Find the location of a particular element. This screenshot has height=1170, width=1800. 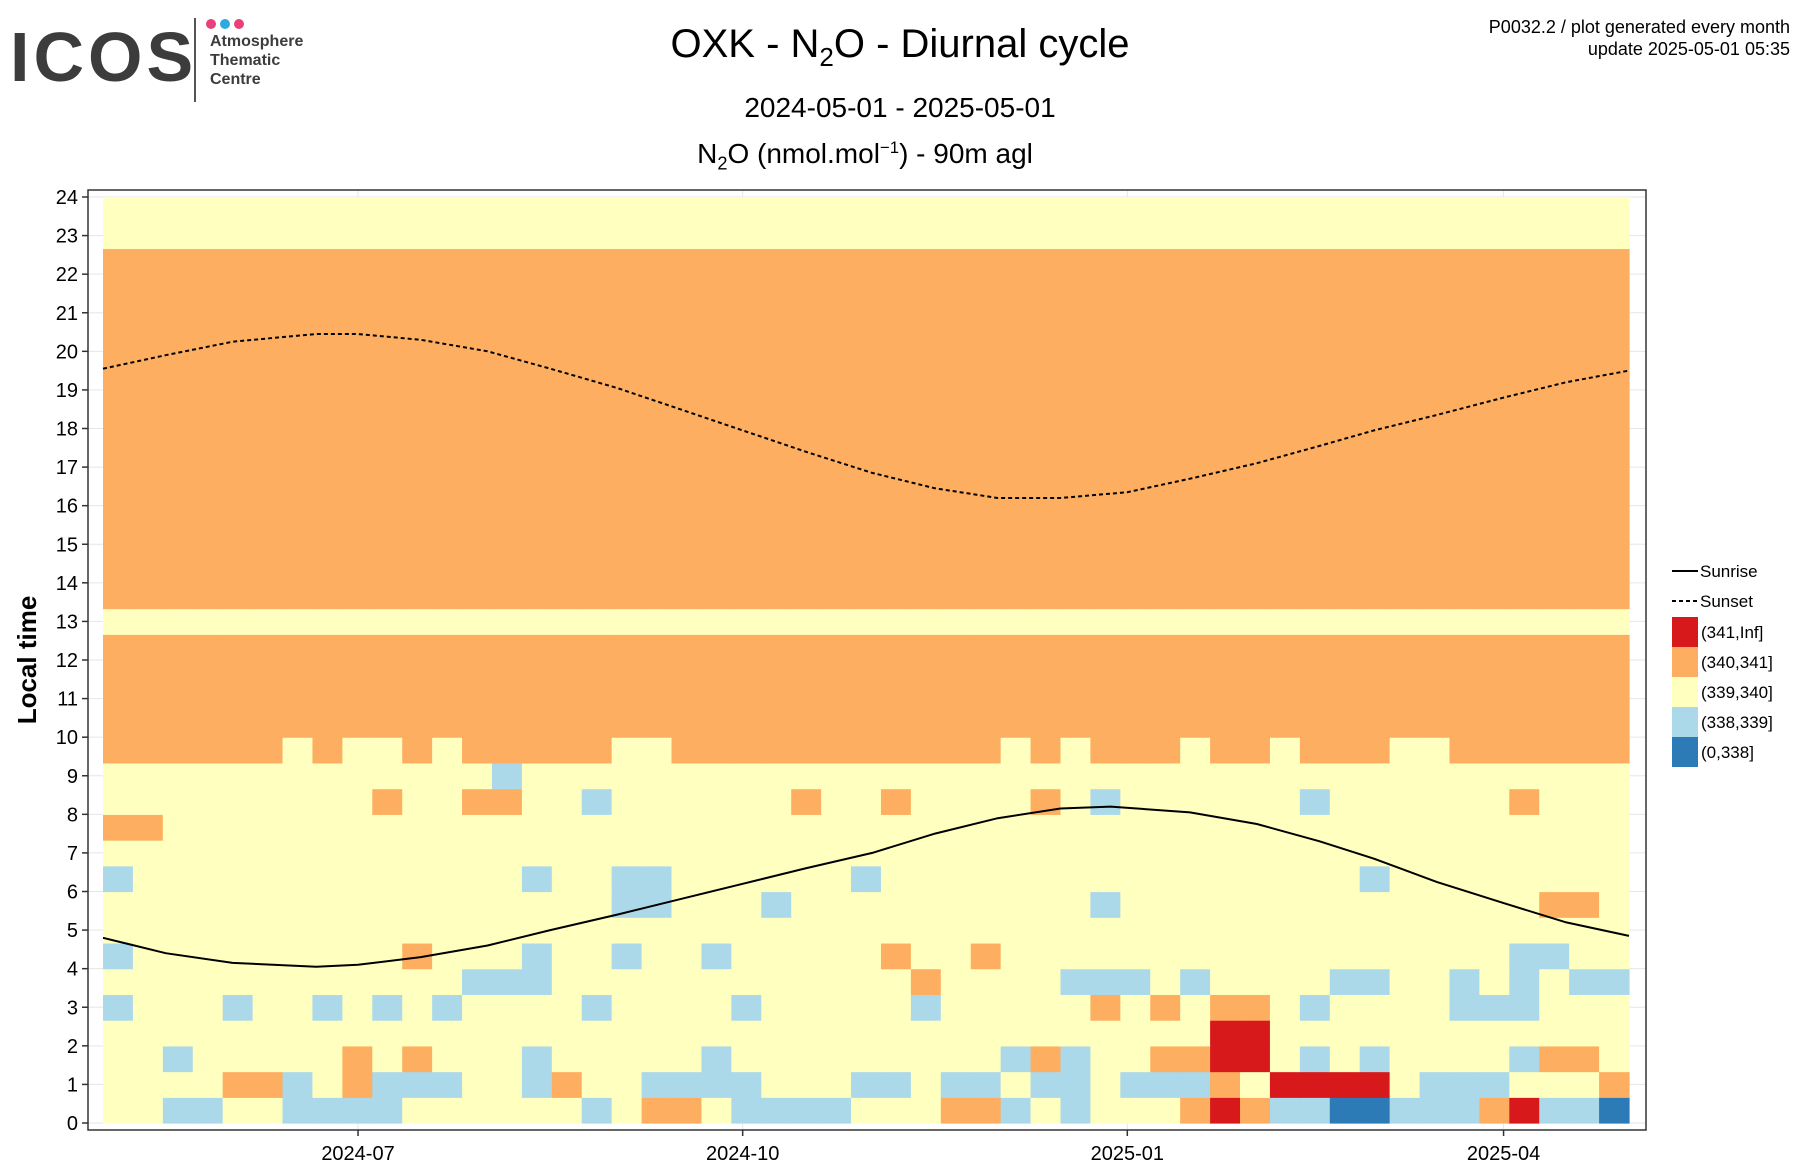

legend-bin-label: (340,341] is located at coordinates (1737, 662).